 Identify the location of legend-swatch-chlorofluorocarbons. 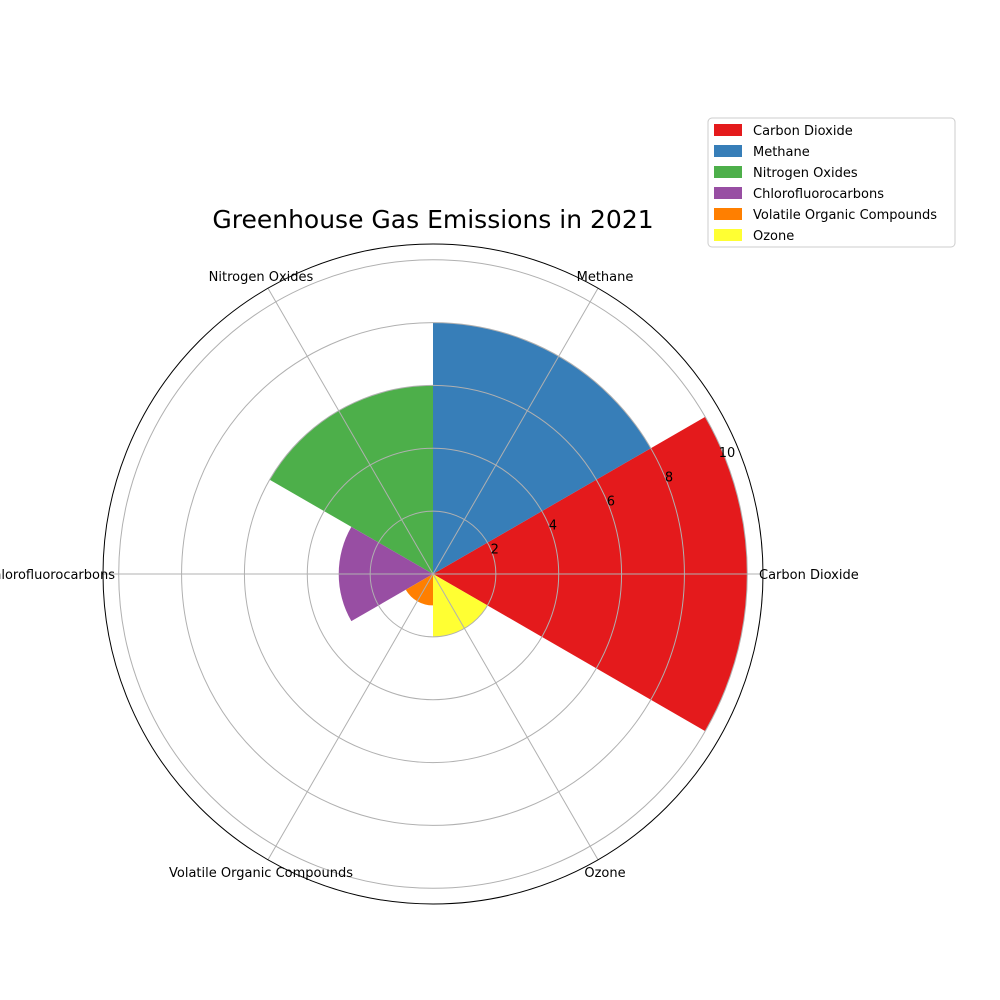
(728, 193).